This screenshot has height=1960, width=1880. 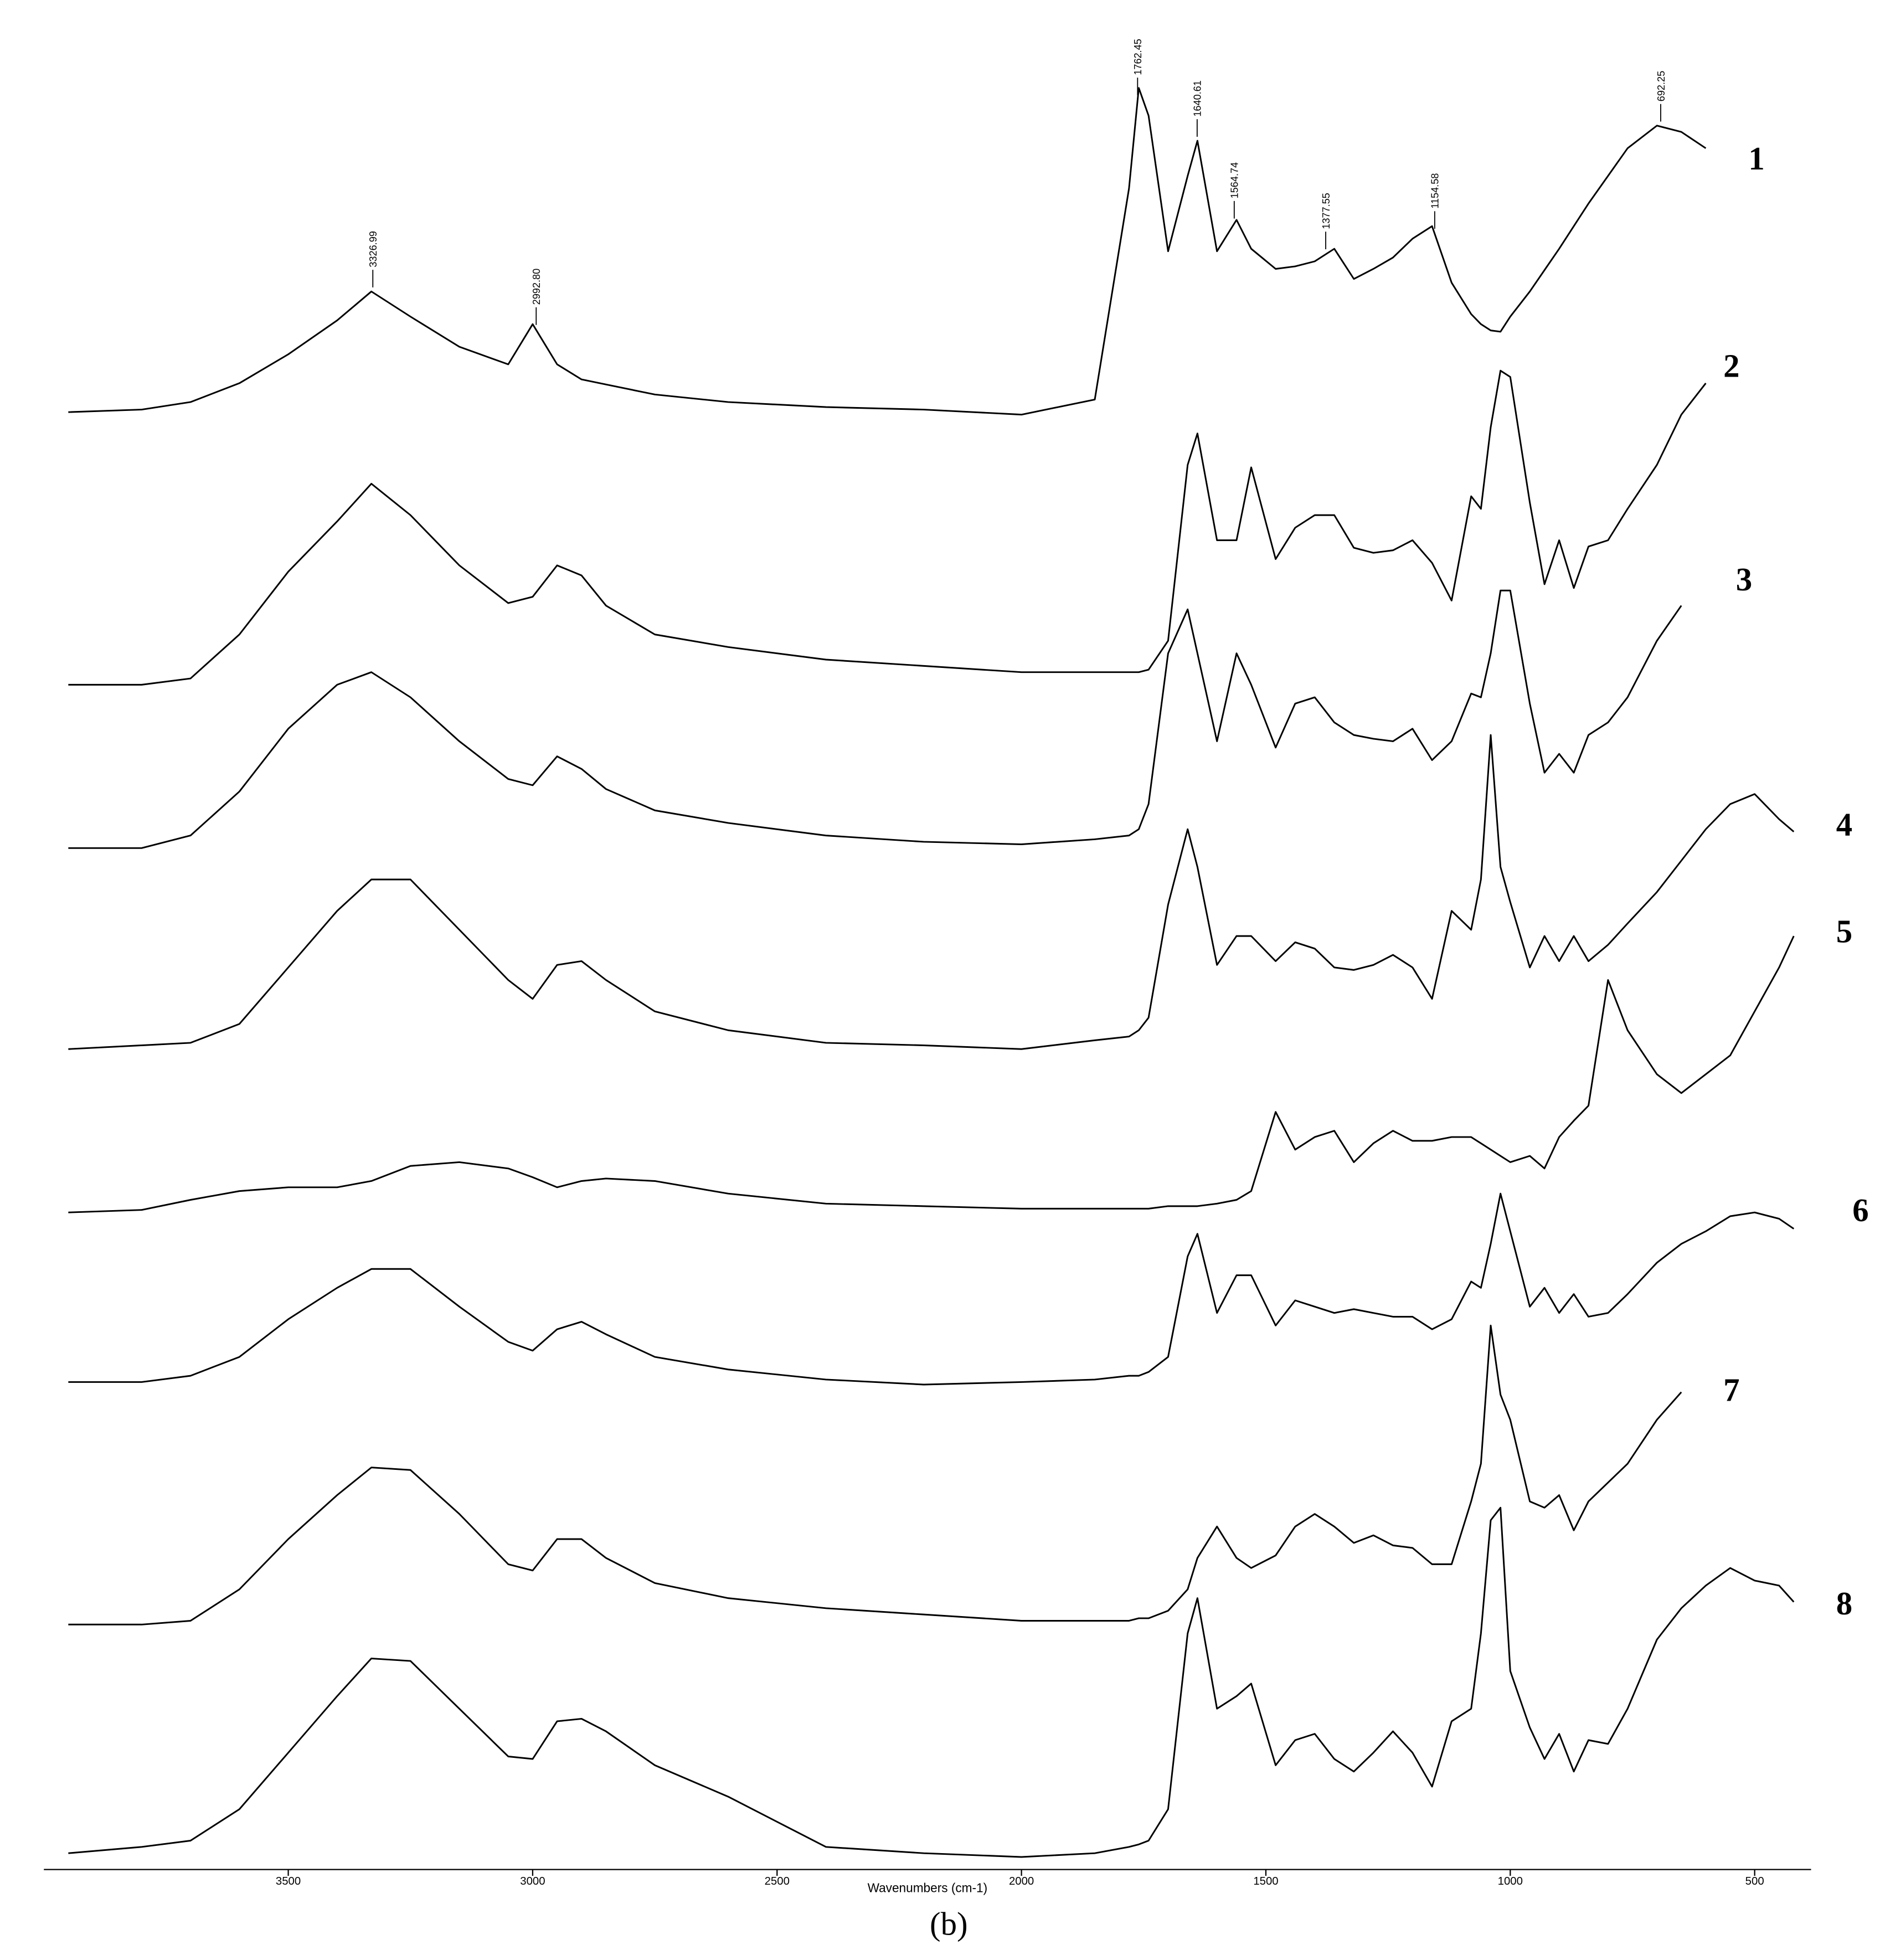 I want to click on series-label: 8, so click(x=1844, y=1604).